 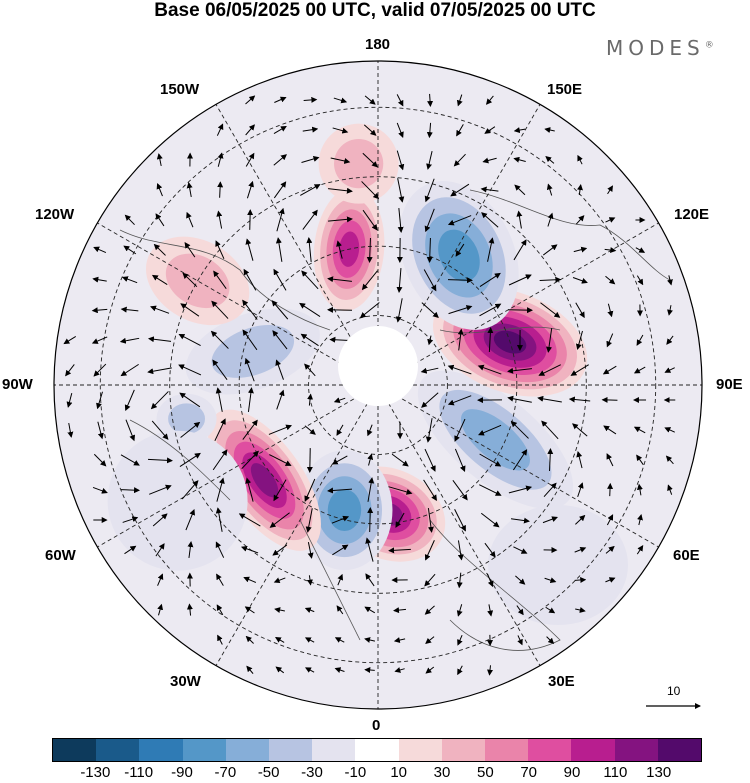 I want to click on lon-label-30e: 30E, so click(x=561, y=681).